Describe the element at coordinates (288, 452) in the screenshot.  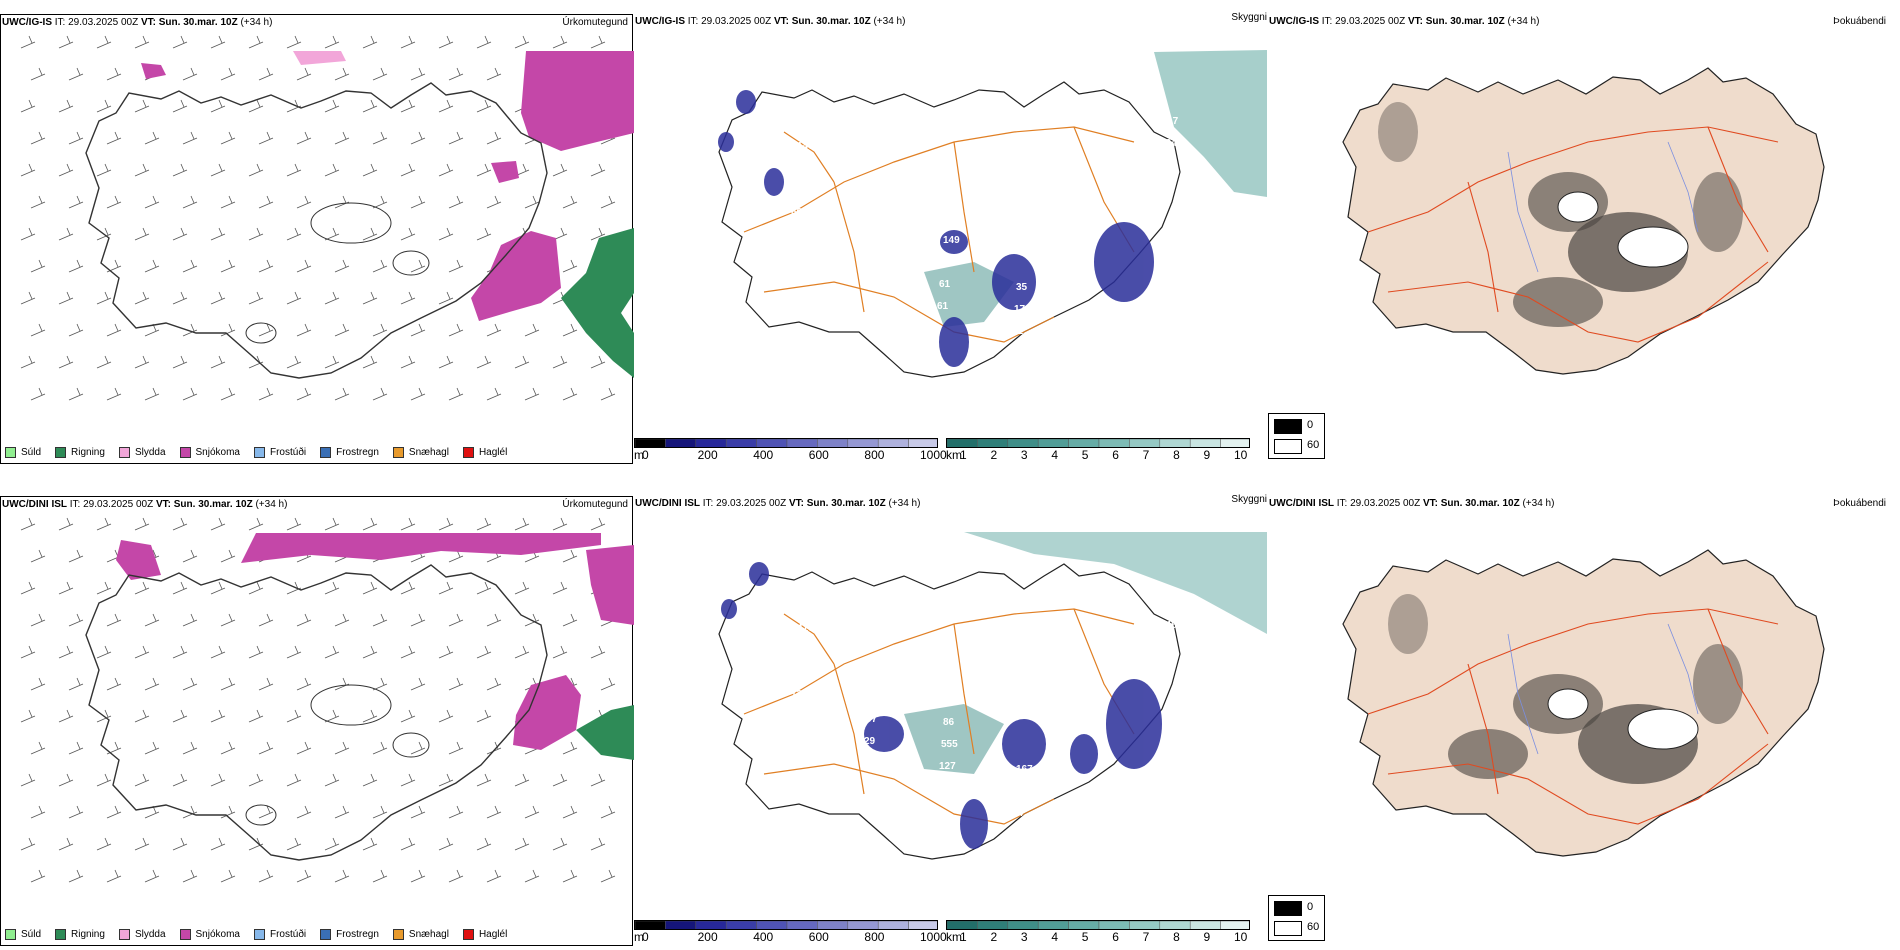
I see `legend-label: Frostúði` at that location.